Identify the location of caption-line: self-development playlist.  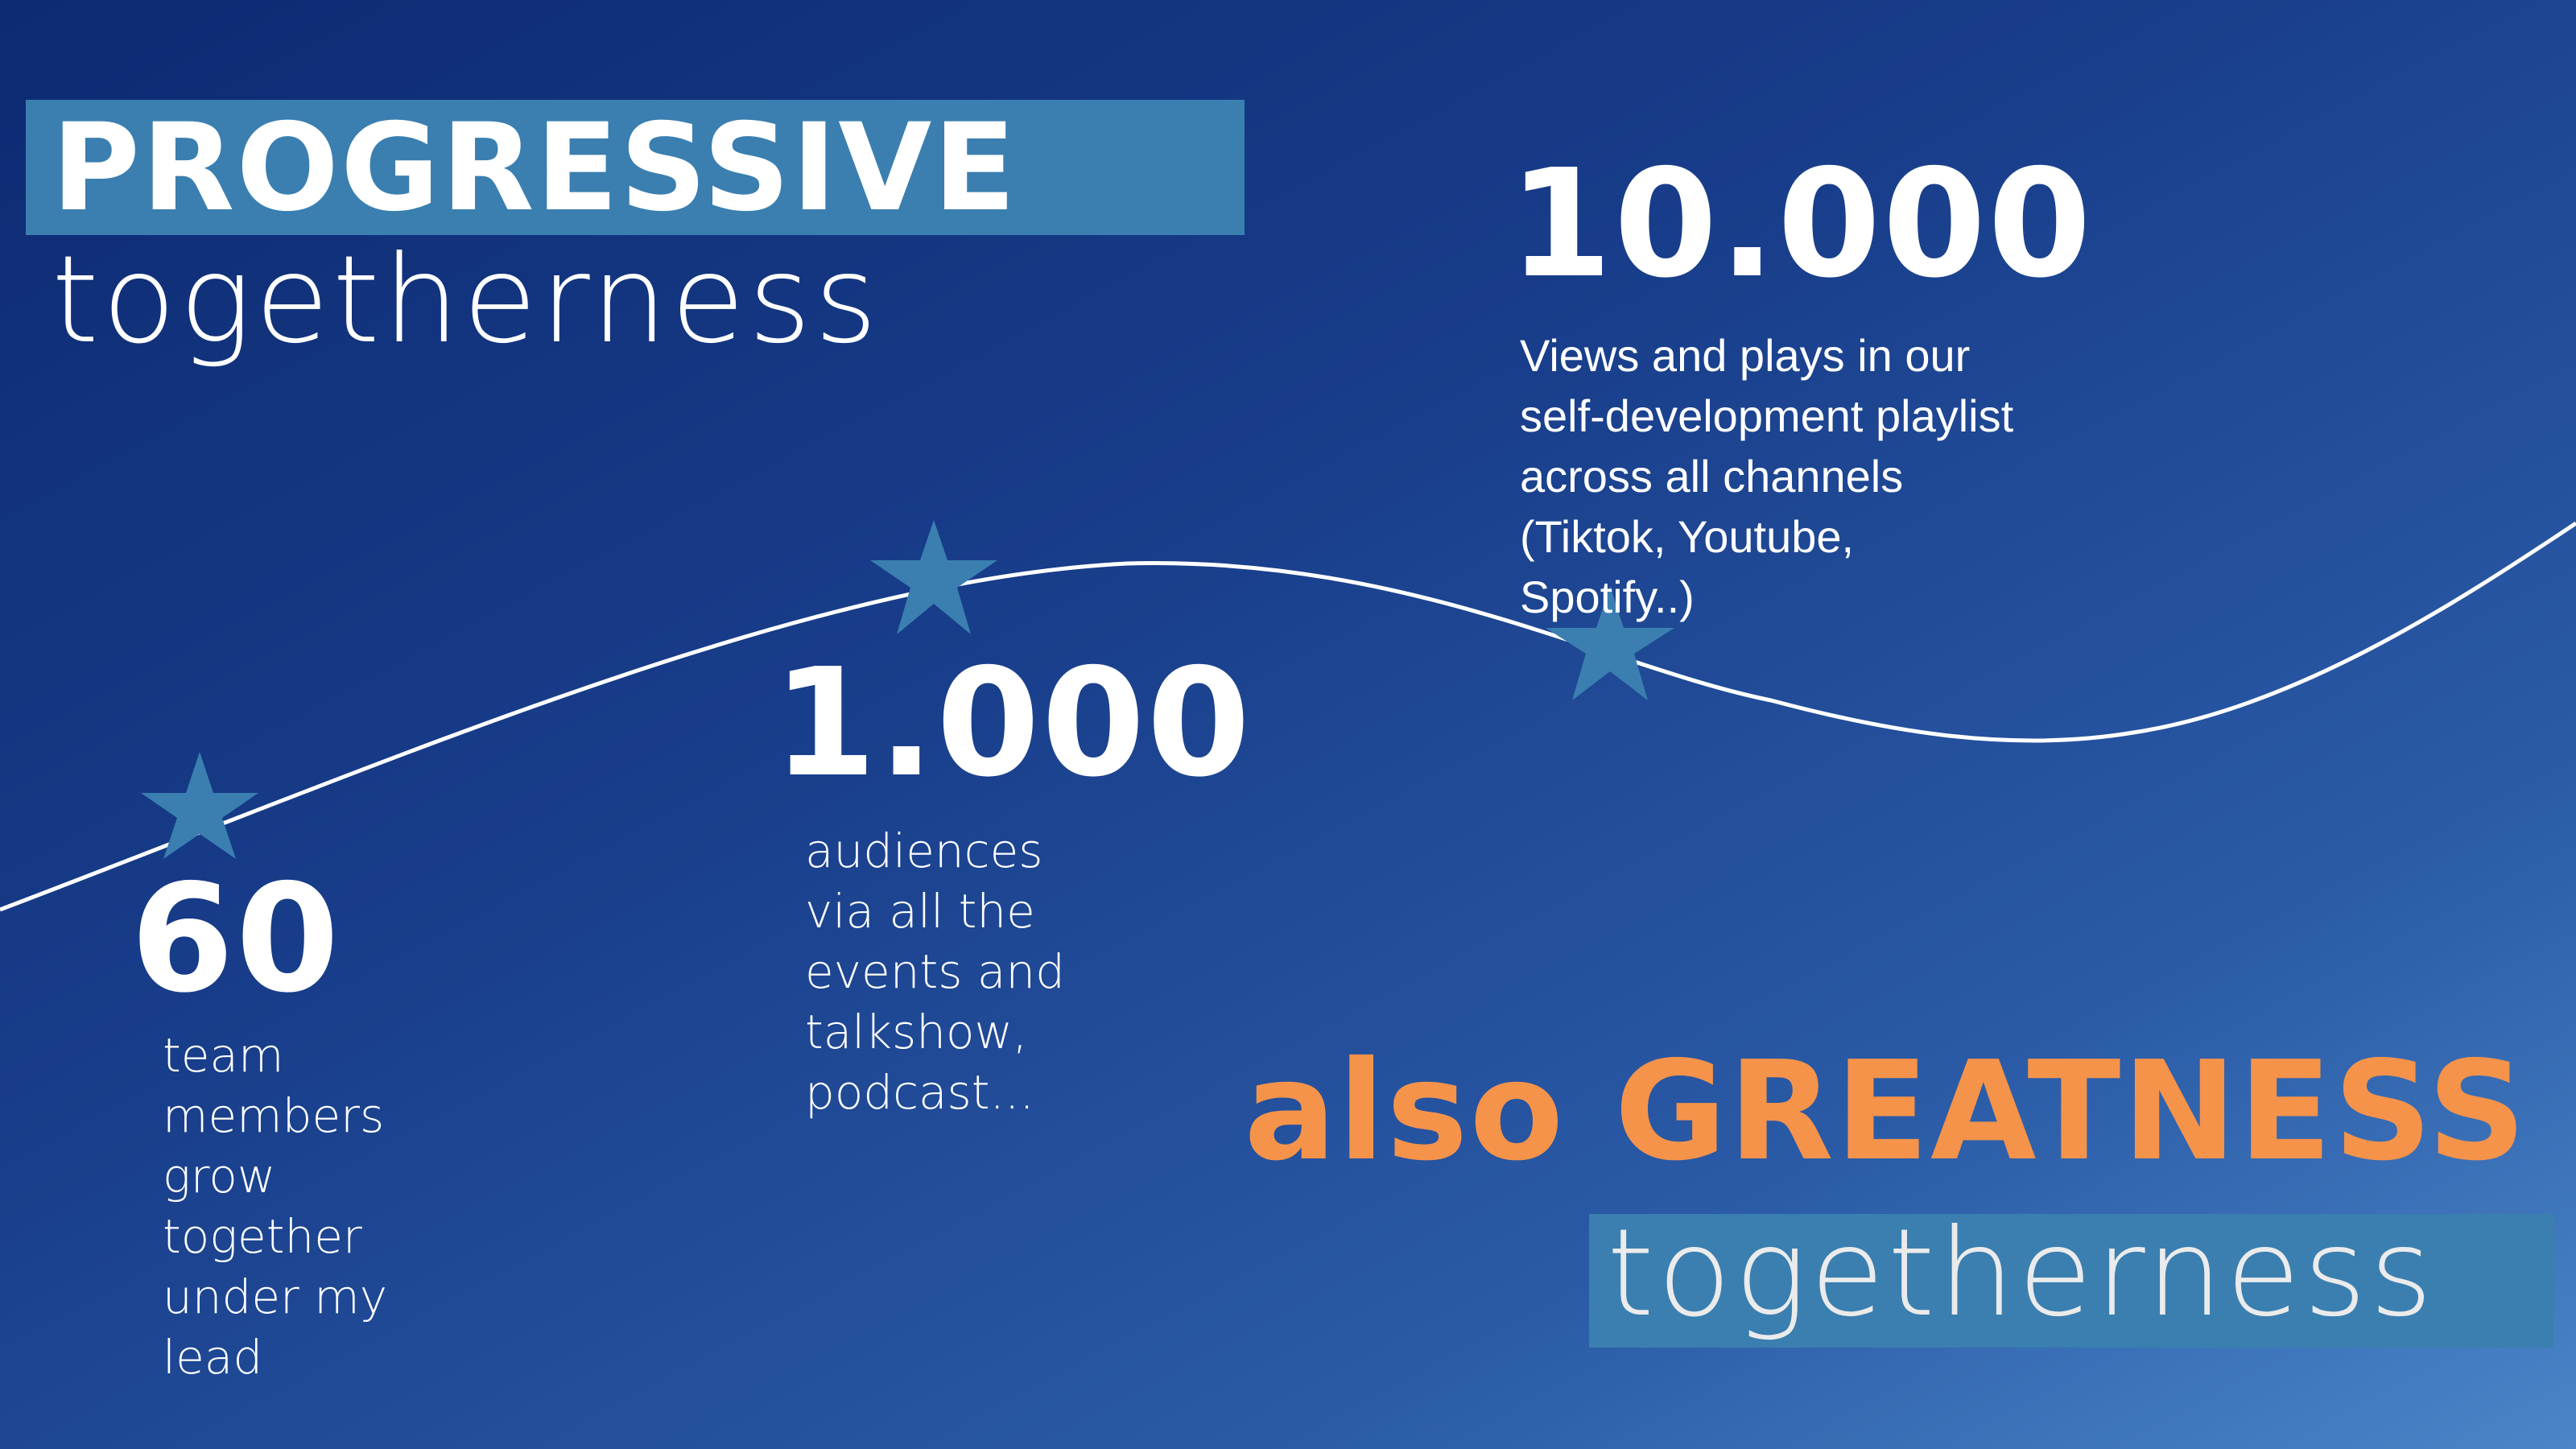
(1767, 415).